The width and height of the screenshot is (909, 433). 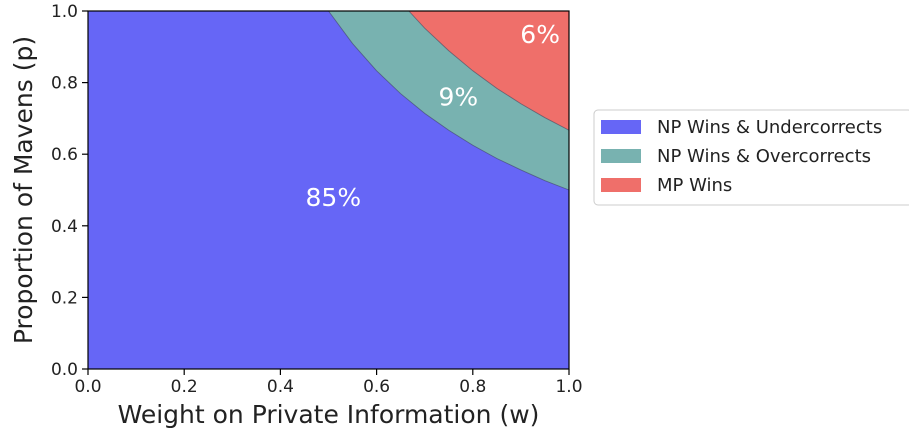 I want to click on y-tick-label: 0.0, so click(x=64, y=370).